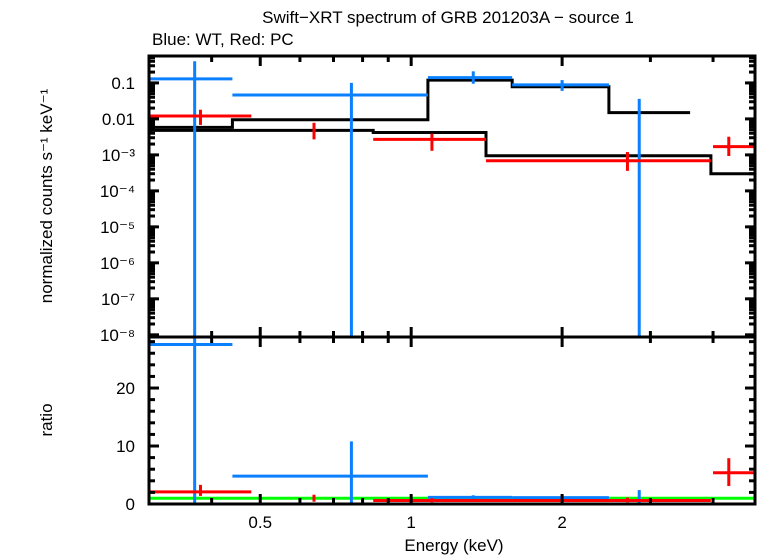  Describe the element at coordinates (123, 83) in the screenshot. I see `y-tick-label-top: 0.1` at that location.